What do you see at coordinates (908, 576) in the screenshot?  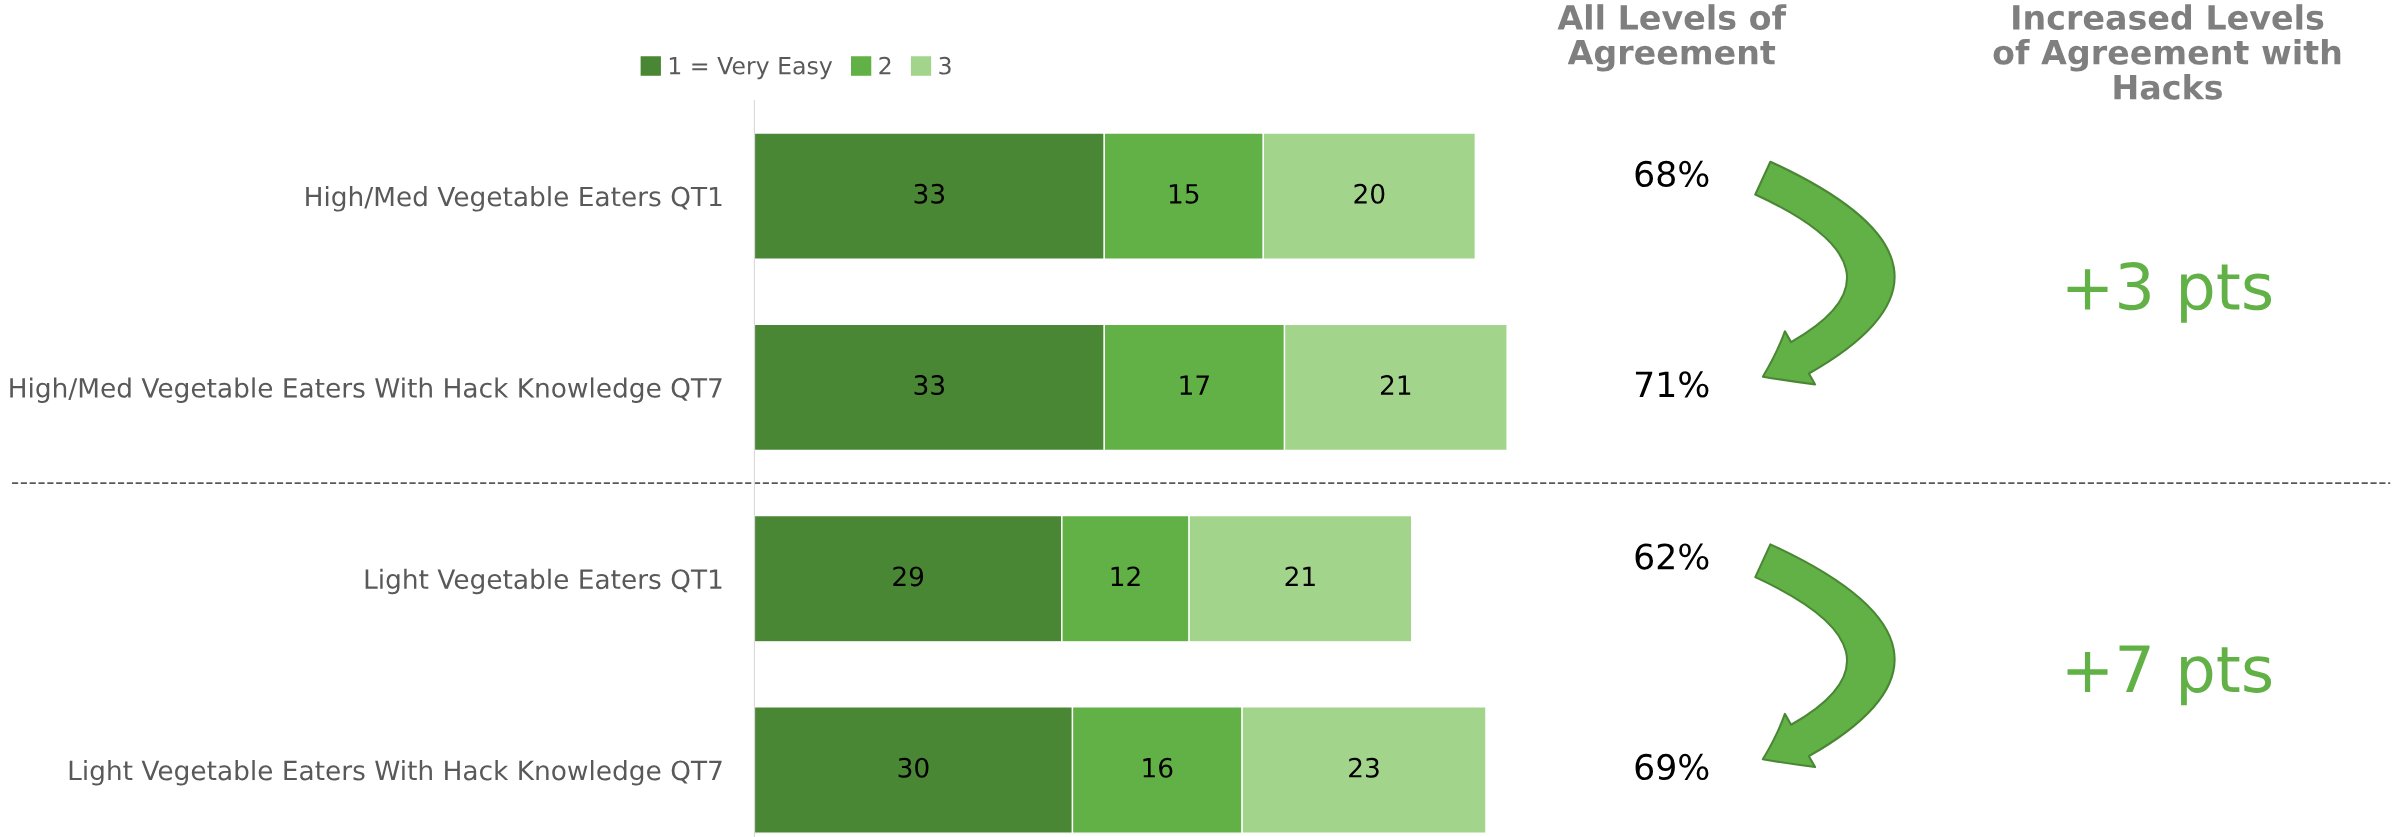 I see `data-label: 29` at bounding box center [908, 576].